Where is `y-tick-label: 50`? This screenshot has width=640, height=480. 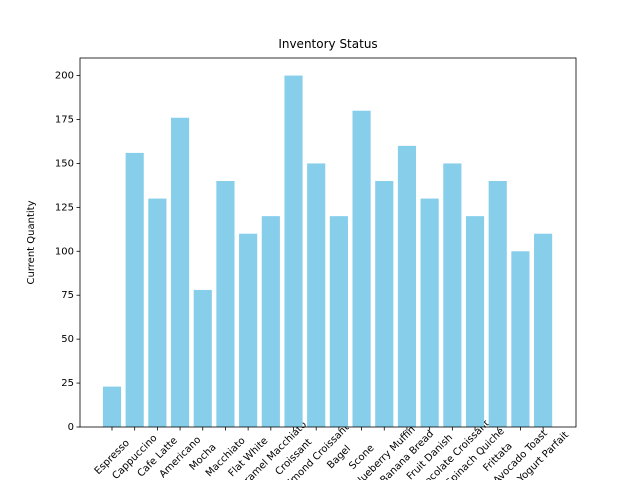
y-tick-label: 50 is located at coordinates (67, 339).